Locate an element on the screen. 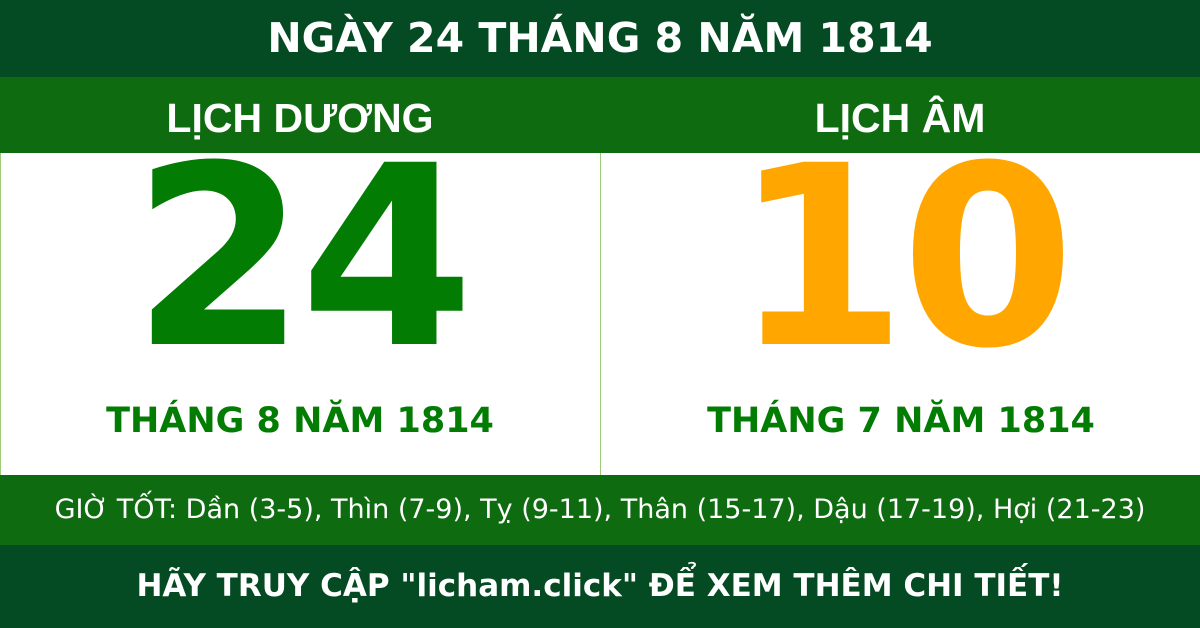  solar-heading: LỊCH DƯƠNG is located at coordinates (300, 118).